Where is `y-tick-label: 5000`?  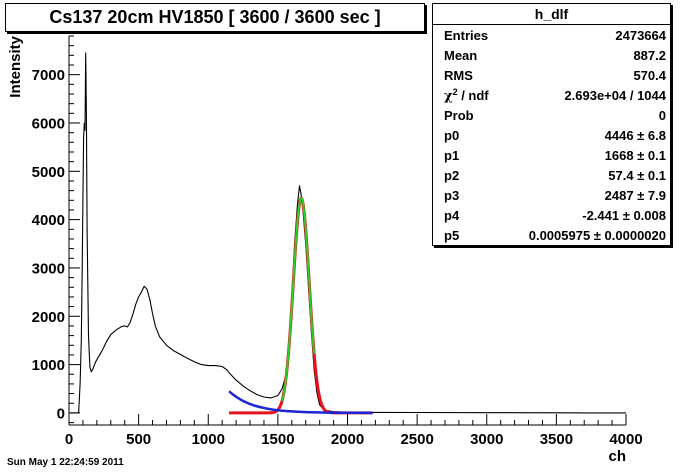 y-tick-label: 5000 is located at coordinates (48, 172).